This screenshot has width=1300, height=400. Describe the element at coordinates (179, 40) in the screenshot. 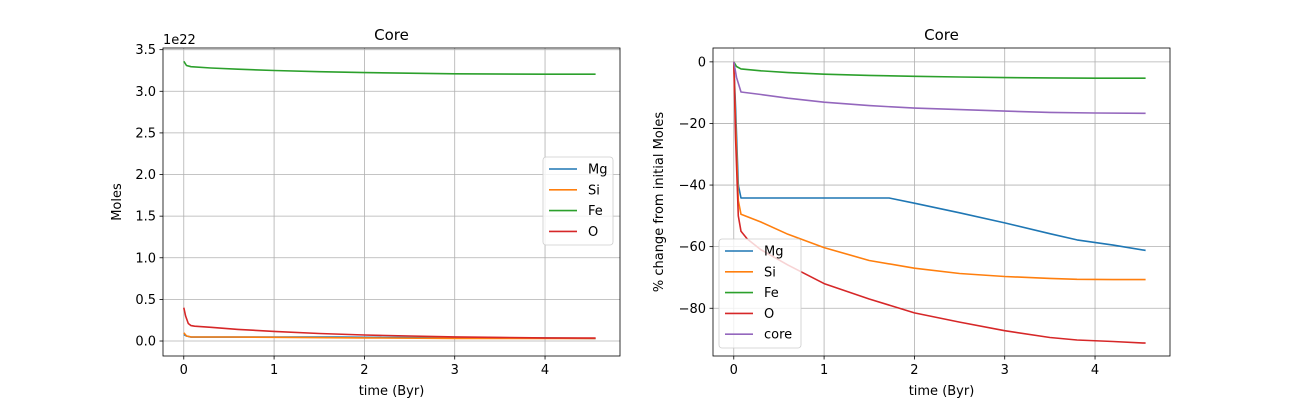

I see `y-offset-text: 1e22` at that location.